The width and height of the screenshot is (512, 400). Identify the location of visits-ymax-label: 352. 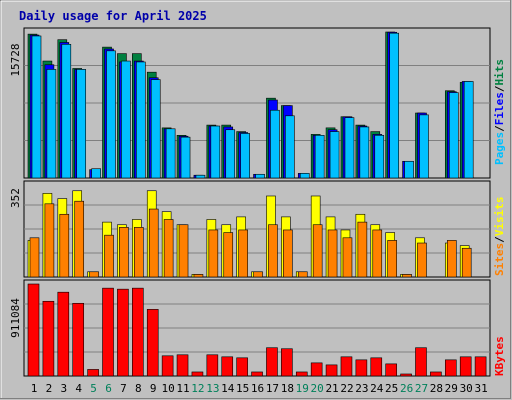
(15, 198).